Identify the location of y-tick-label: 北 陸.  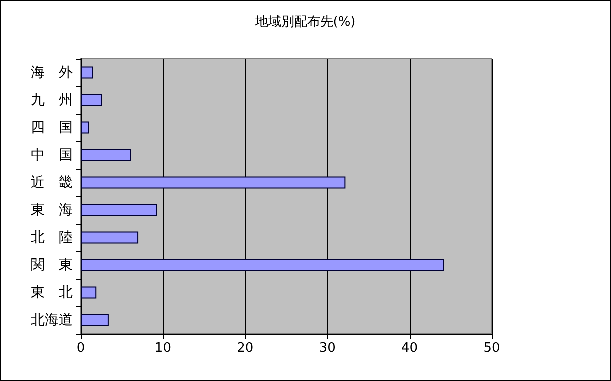
(52, 238).